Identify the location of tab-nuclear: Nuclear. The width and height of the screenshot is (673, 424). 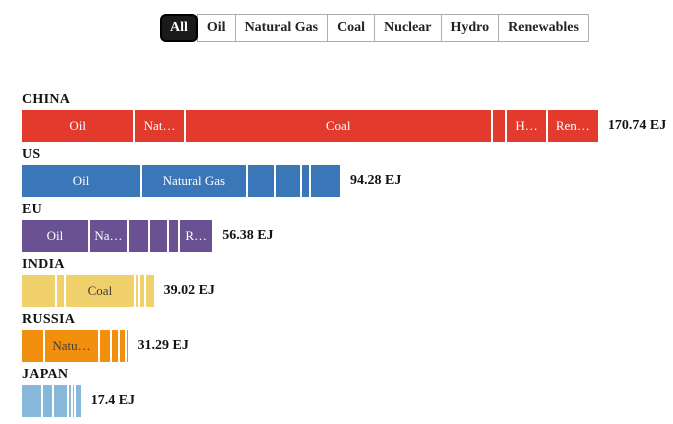
(408, 28).